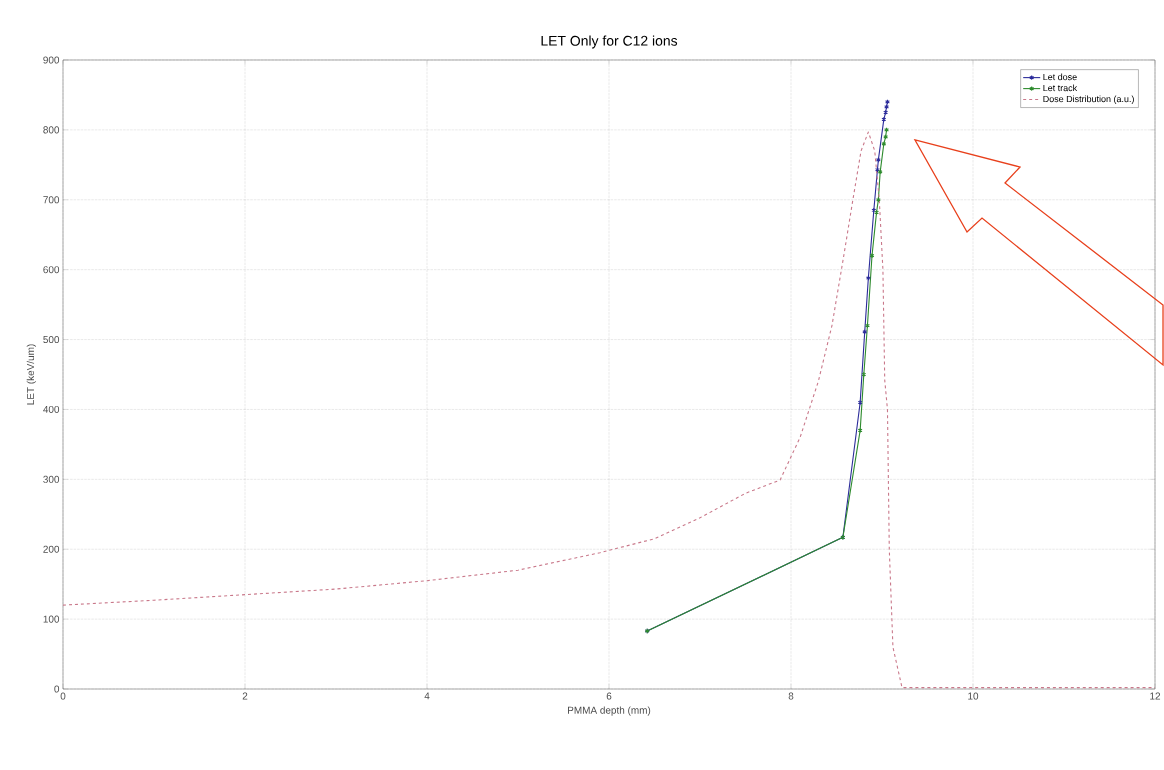  I want to click on y-tick-label: 200, so click(51, 549).